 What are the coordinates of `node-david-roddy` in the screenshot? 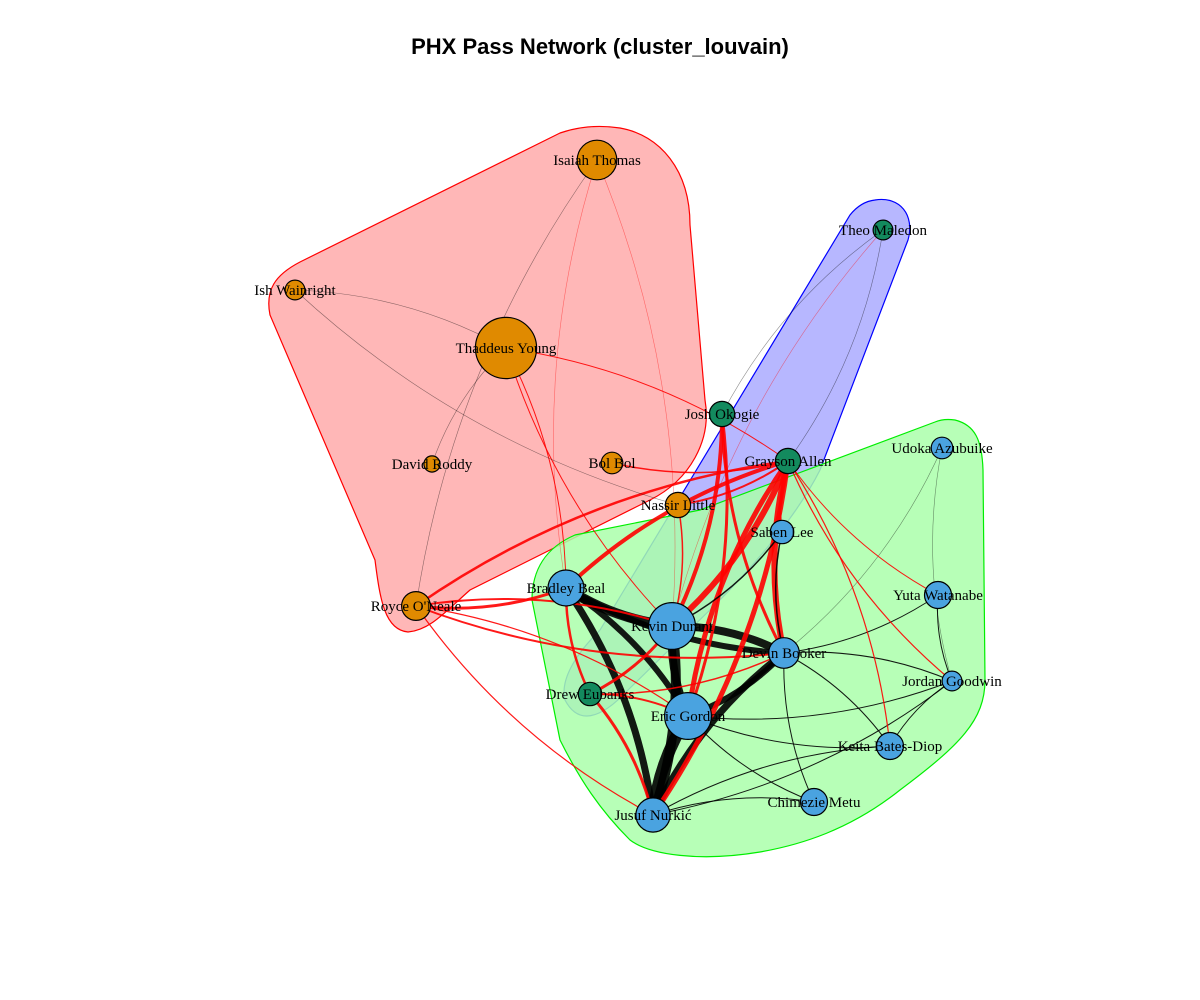 It's located at (432, 464).